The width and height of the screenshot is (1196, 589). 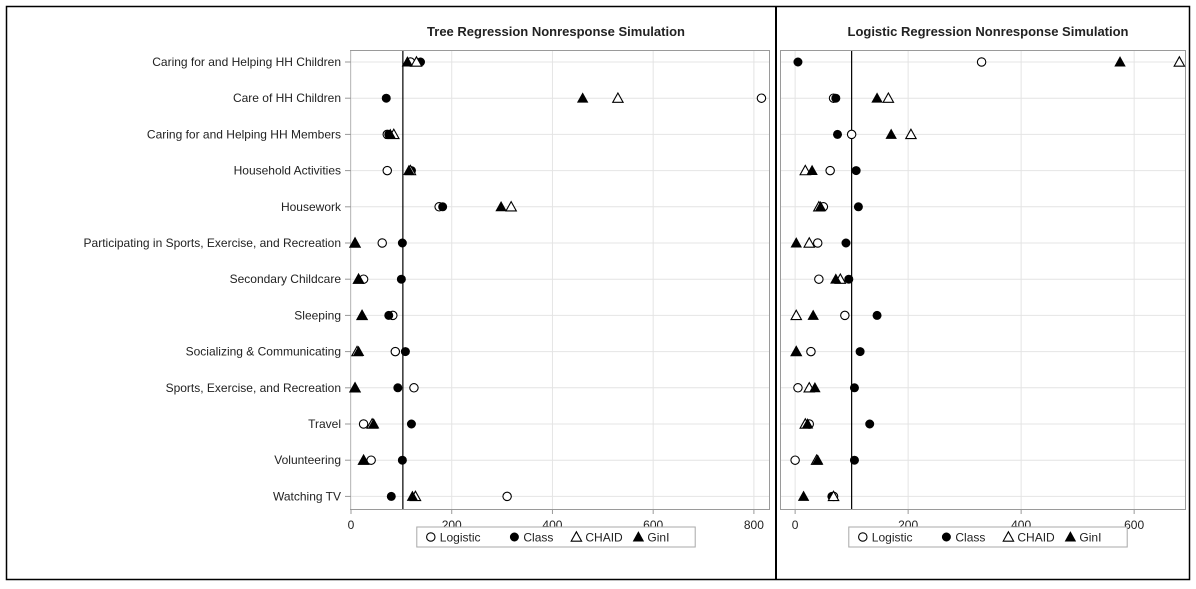 I want to click on category-label: Volunteering, so click(x=307, y=460).